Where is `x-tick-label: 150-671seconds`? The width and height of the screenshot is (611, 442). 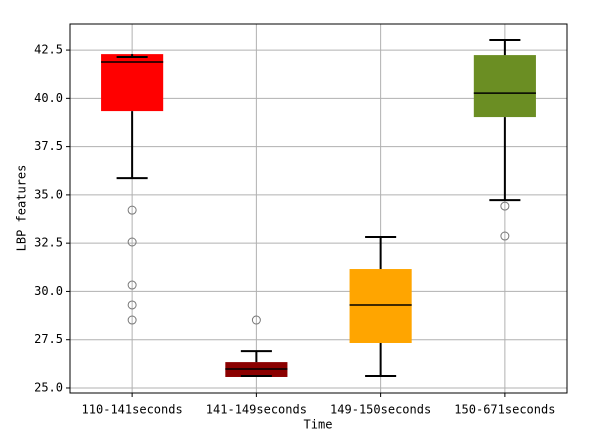 x-tick-label: 150-671seconds is located at coordinates (504, 410).